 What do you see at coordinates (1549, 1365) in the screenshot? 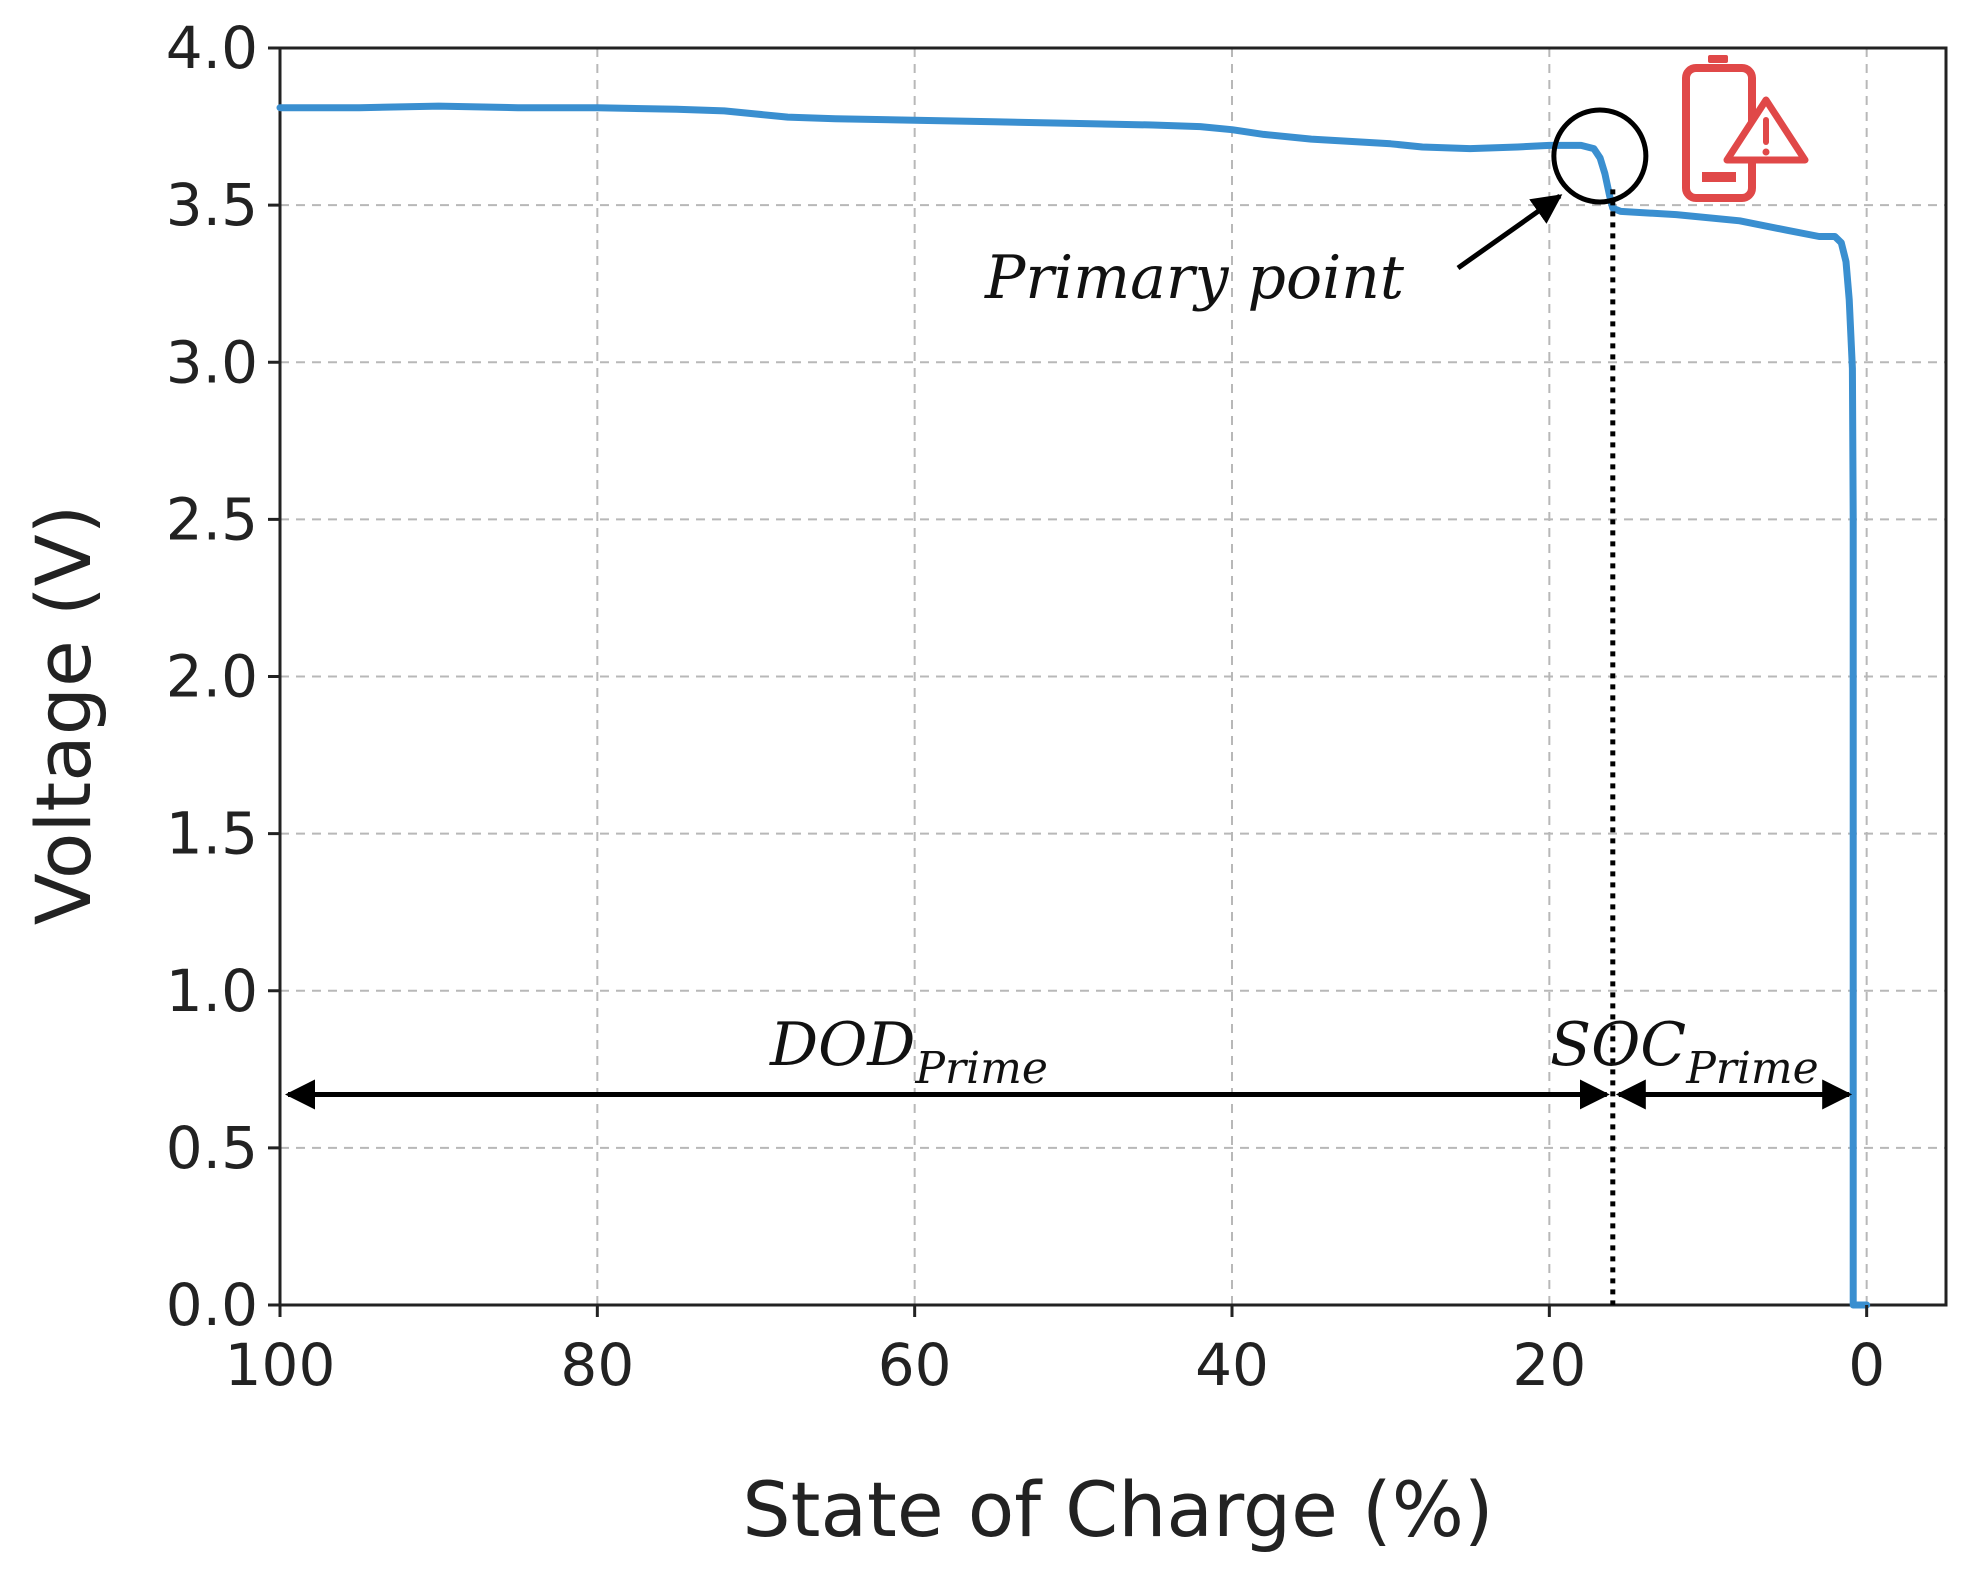
I see `x-tick-label-4: 20` at bounding box center [1549, 1365].